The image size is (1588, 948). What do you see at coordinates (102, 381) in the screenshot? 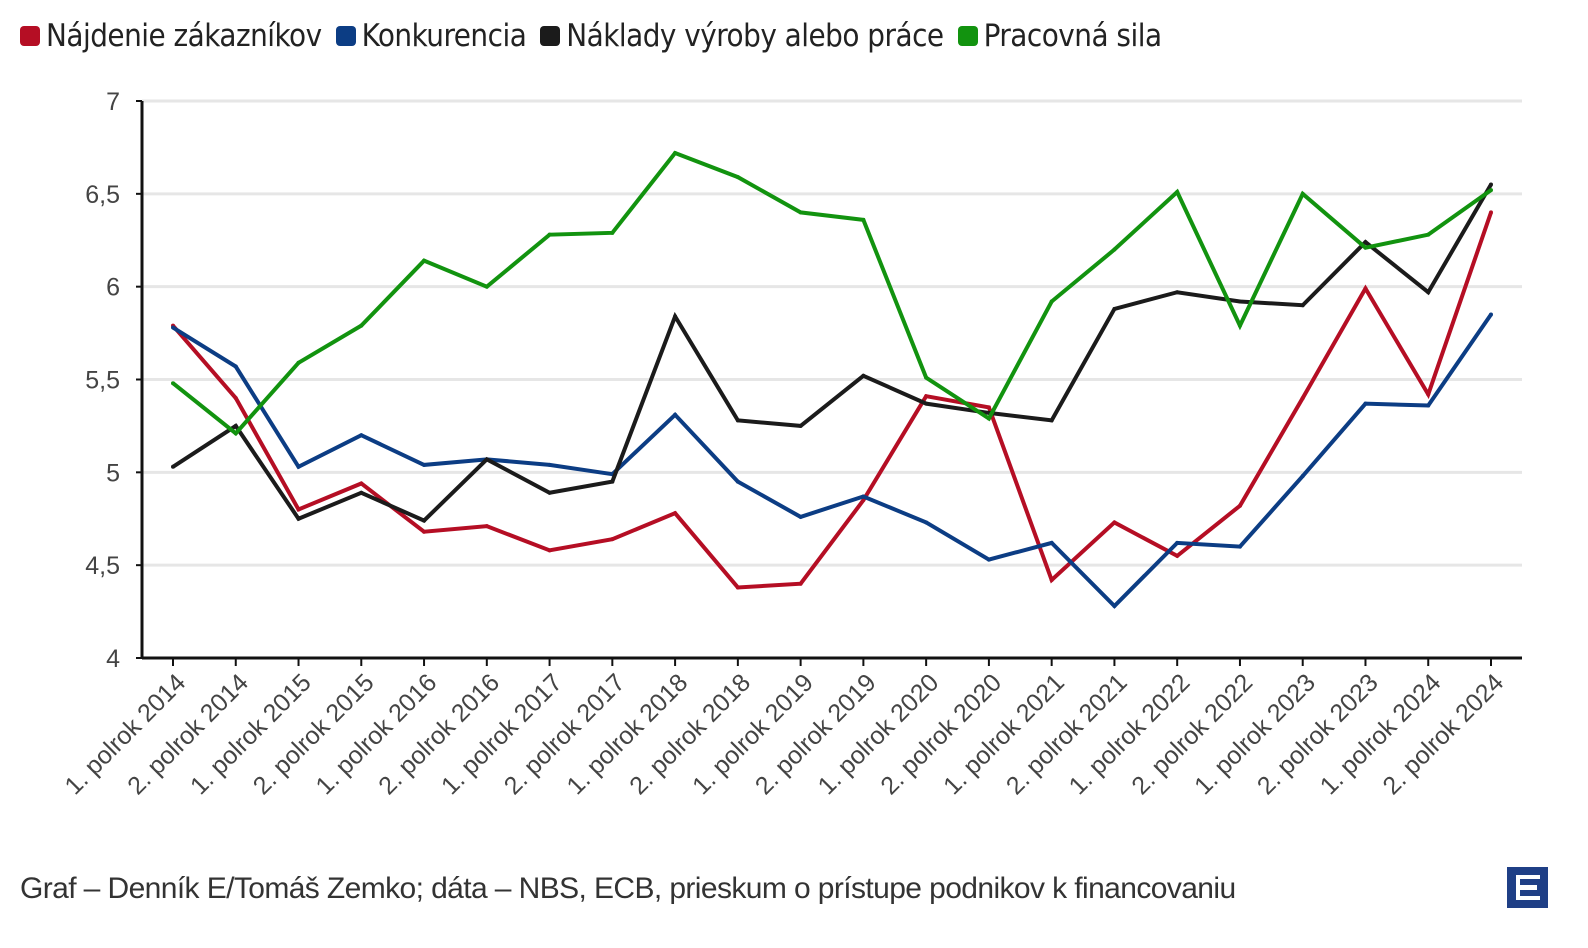
I see `y-tick-label: 5,5` at bounding box center [102, 381].